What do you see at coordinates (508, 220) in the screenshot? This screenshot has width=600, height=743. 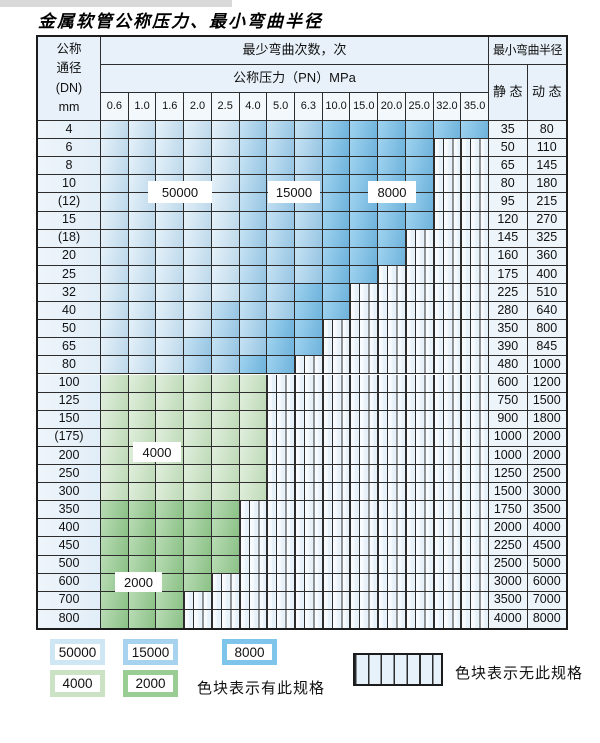 I see `static-radius-value: 120` at bounding box center [508, 220].